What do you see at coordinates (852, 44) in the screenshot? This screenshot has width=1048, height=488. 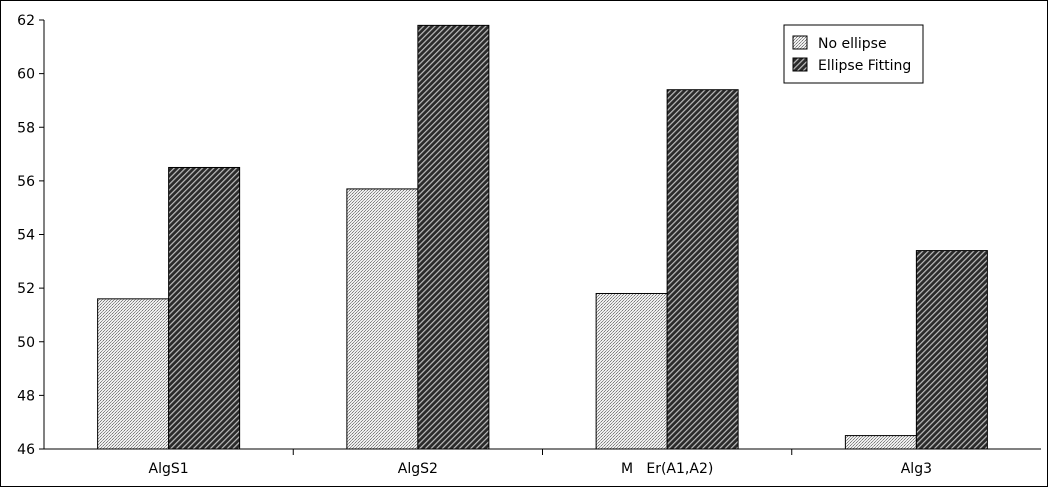 I see `legend-label-no-ellipse: No ellipse` at bounding box center [852, 44].